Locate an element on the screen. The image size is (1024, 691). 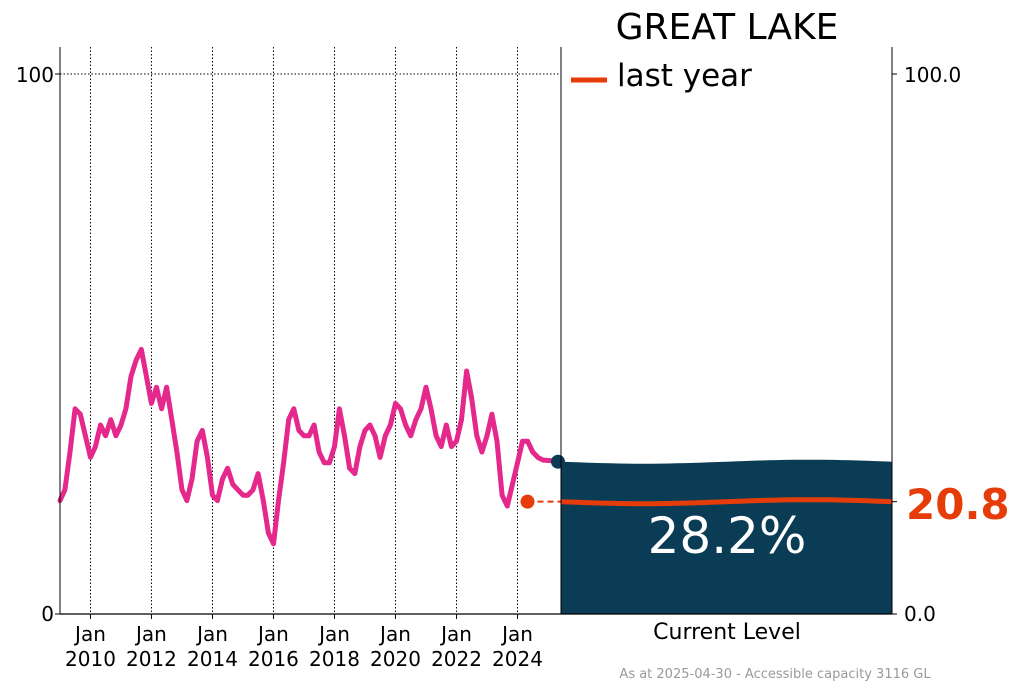
x-tick-label-2010: Jan is located at coordinates (89, 634).